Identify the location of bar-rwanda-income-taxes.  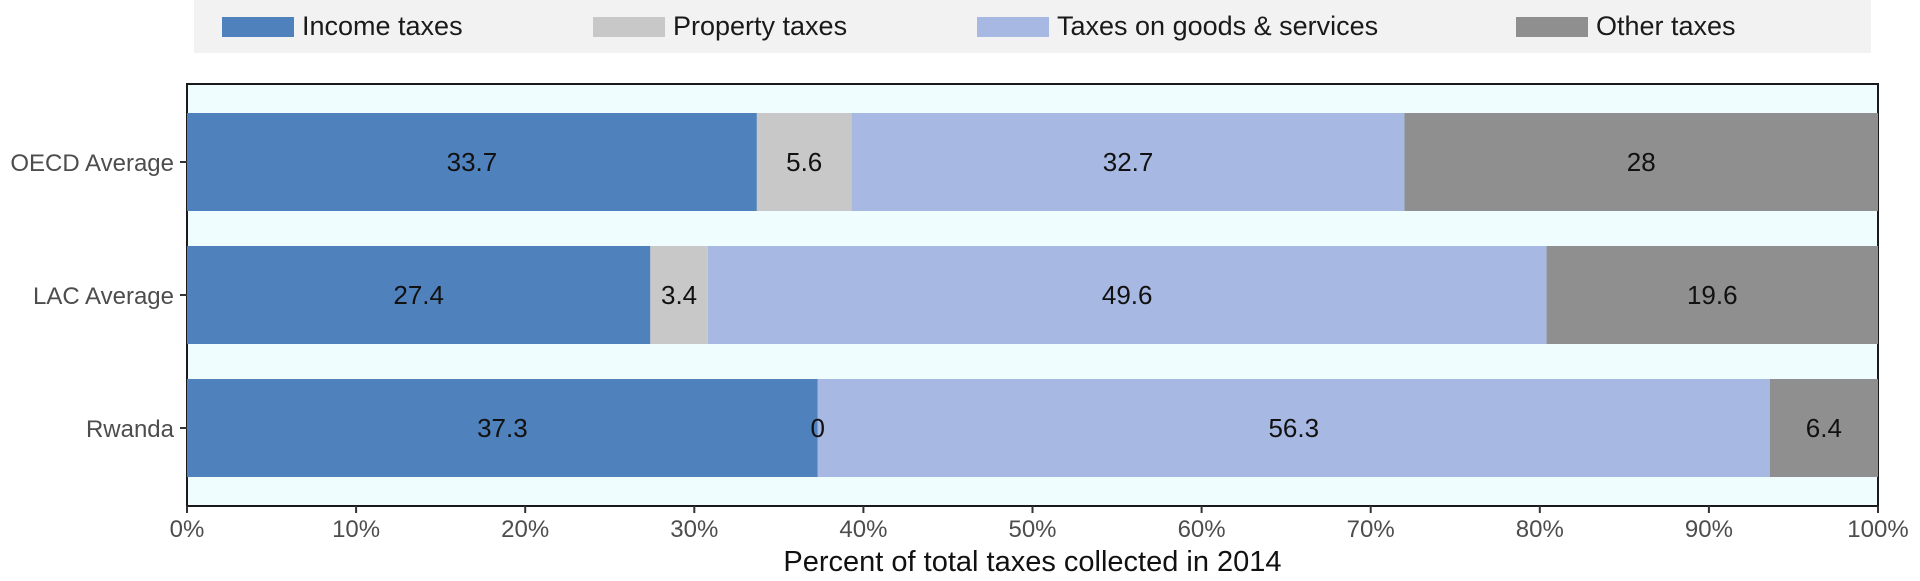
(502, 428).